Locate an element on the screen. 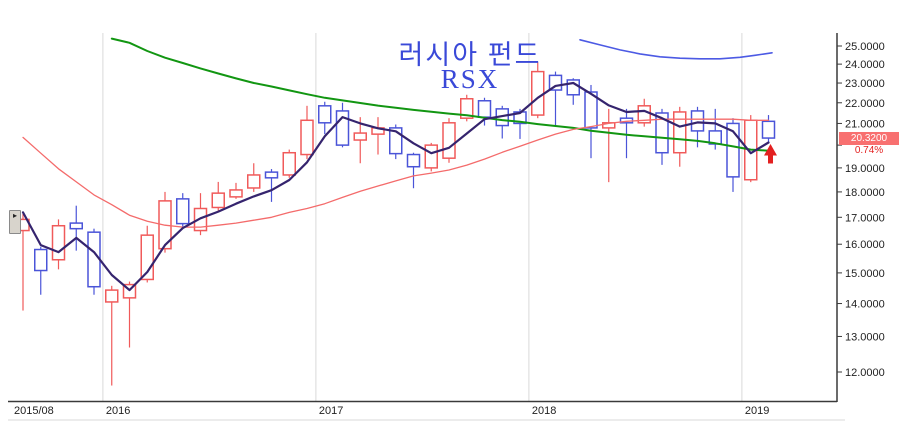  y-tick-label: 13.0000 is located at coordinates (865, 337).